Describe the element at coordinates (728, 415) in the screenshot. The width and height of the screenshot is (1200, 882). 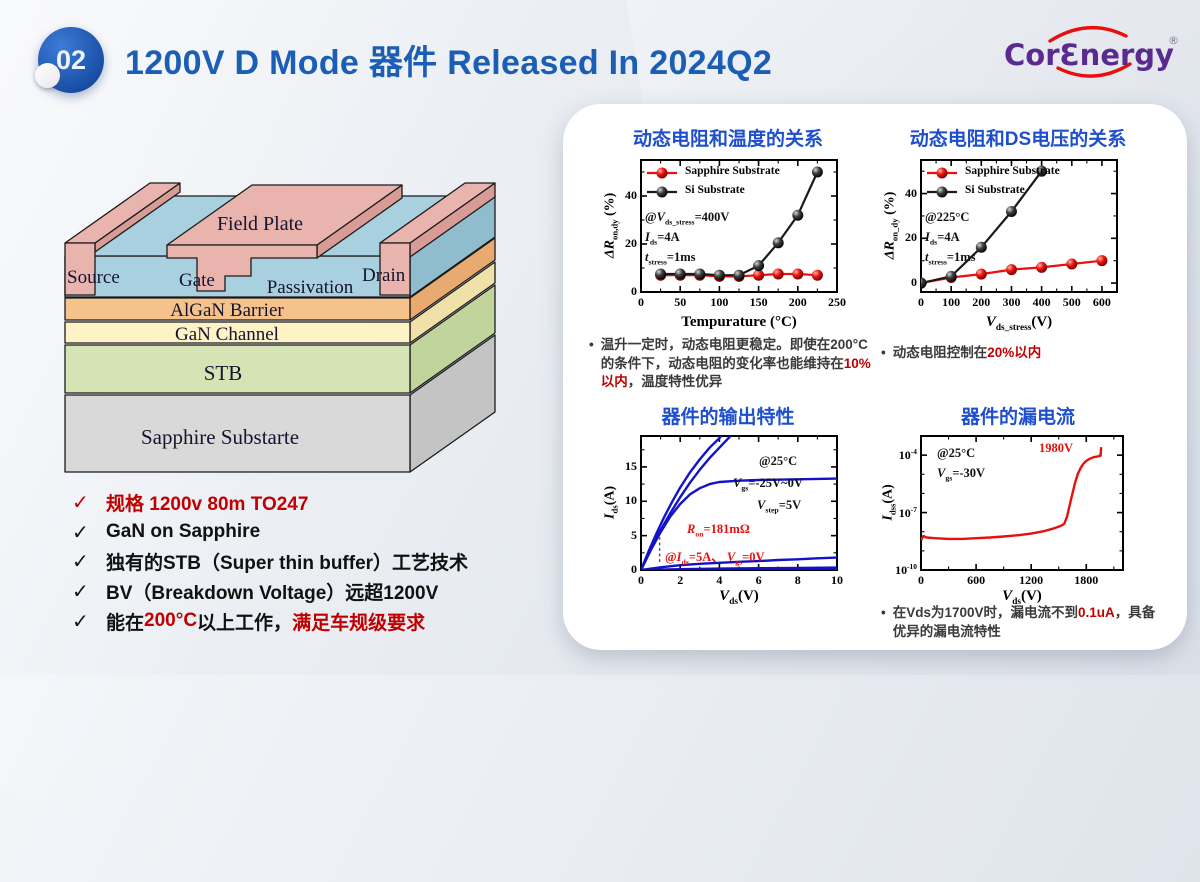
I see `chart-title-output-characteristics: 器件的输出特性` at that location.